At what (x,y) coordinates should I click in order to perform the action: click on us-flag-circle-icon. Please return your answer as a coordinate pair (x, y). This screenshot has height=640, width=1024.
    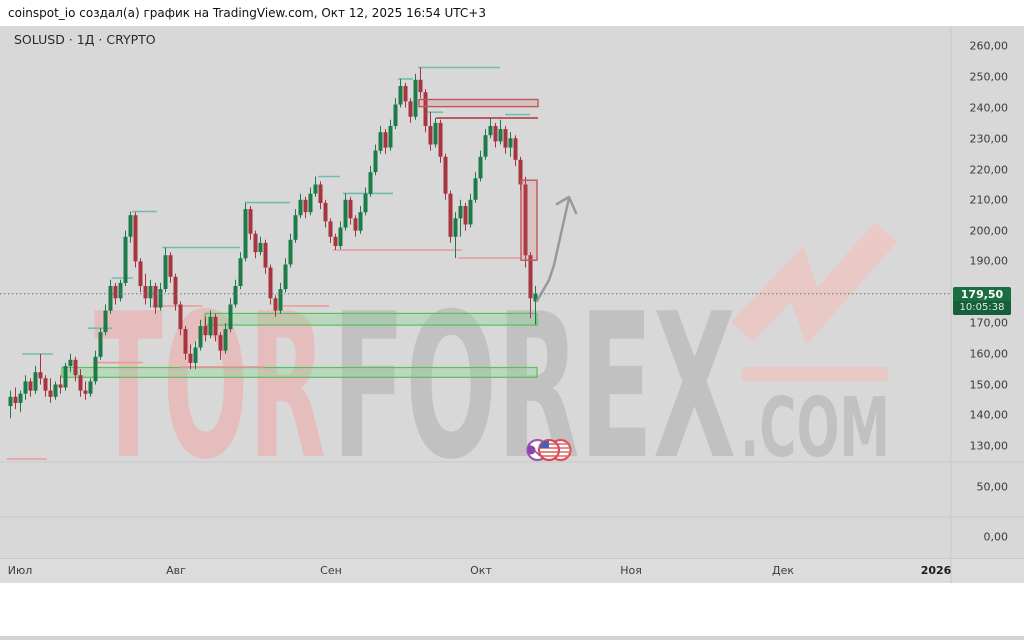
    Looking at the image, I should click on (549, 450).